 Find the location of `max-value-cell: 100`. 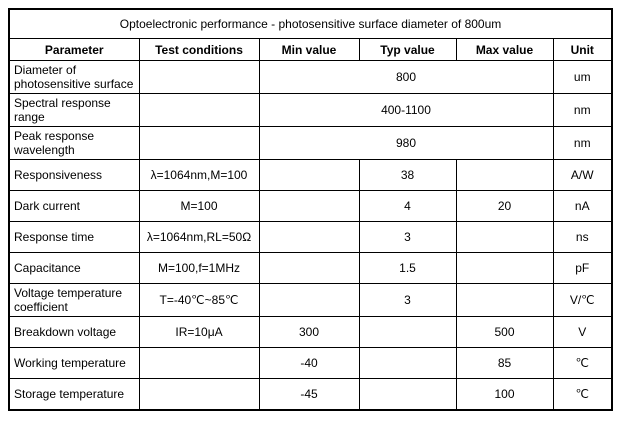

max-value-cell: 100 is located at coordinates (504, 394).